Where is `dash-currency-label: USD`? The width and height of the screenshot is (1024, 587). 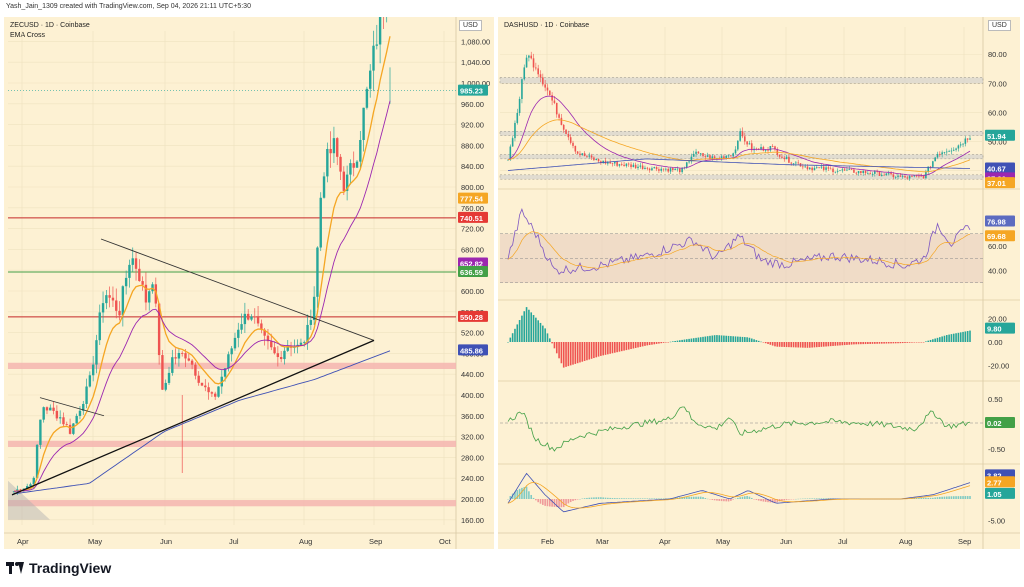
dash-currency-label: USD is located at coordinates (999, 25).